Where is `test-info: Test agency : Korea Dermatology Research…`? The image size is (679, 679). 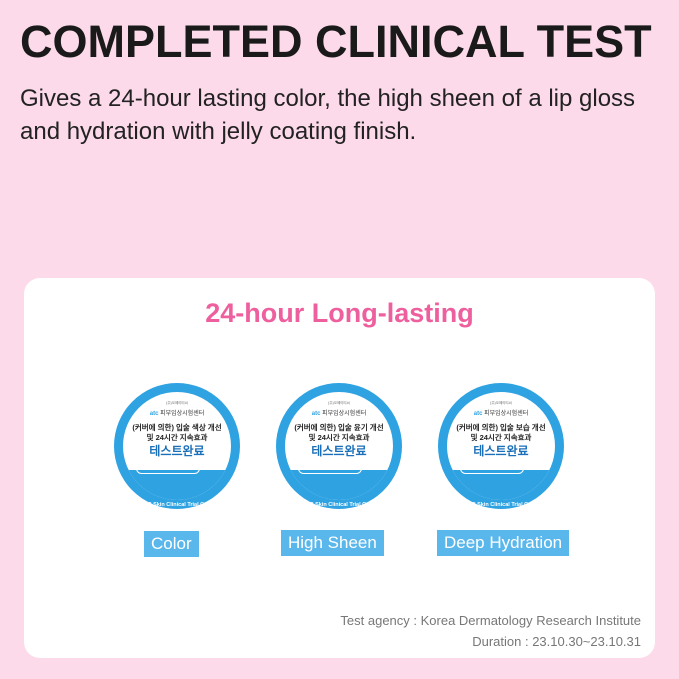
test-info: Test agency : Korea Dermatology Research… is located at coordinates (490, 631).